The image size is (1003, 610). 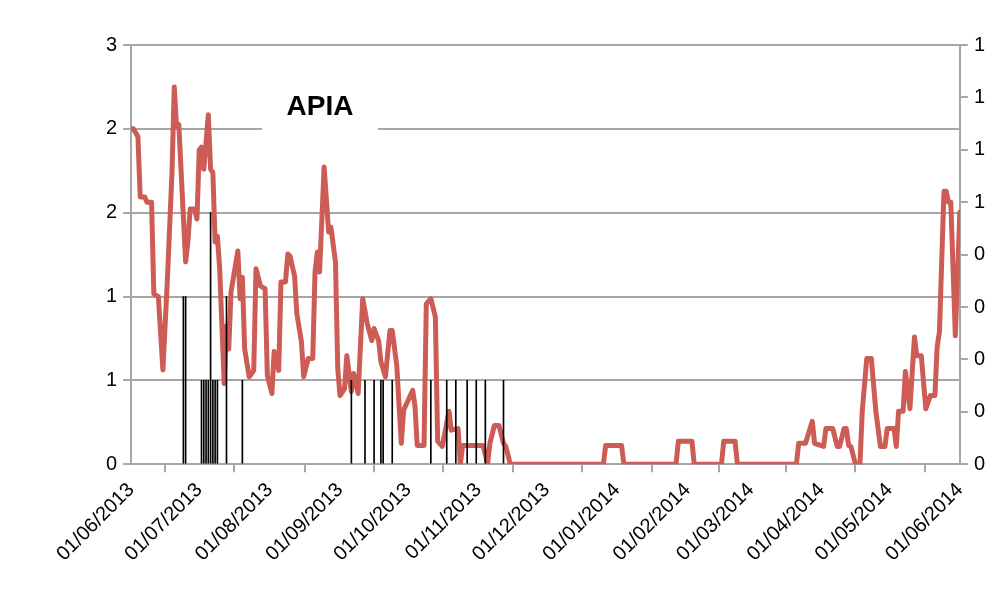 I want to click on y-tick-label: 3, so click(x=112, y=43).